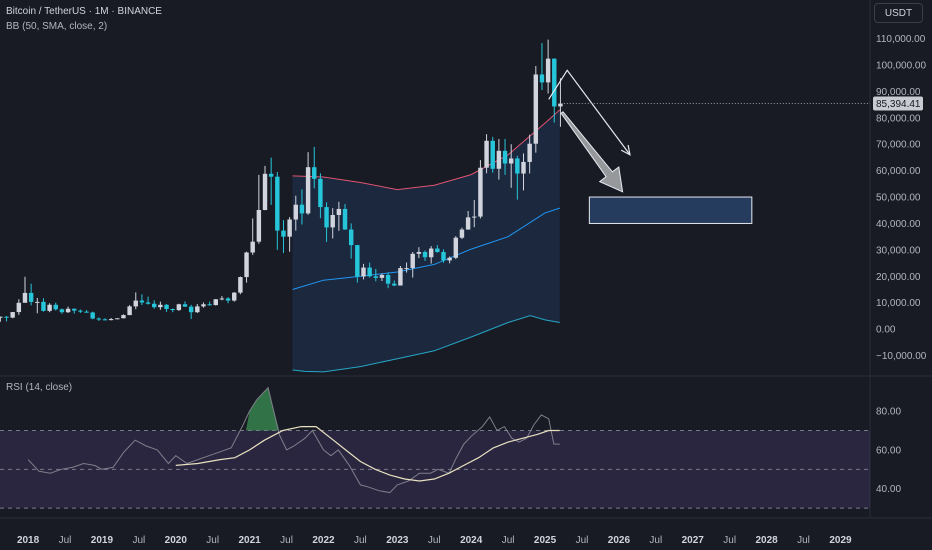 The height and width of the screenshot is (550, 932). What do you see at coordinates (898, 224) in the screenshot?
I see `price-axis-label: 40,000.00` at bounding box center [898, 224].